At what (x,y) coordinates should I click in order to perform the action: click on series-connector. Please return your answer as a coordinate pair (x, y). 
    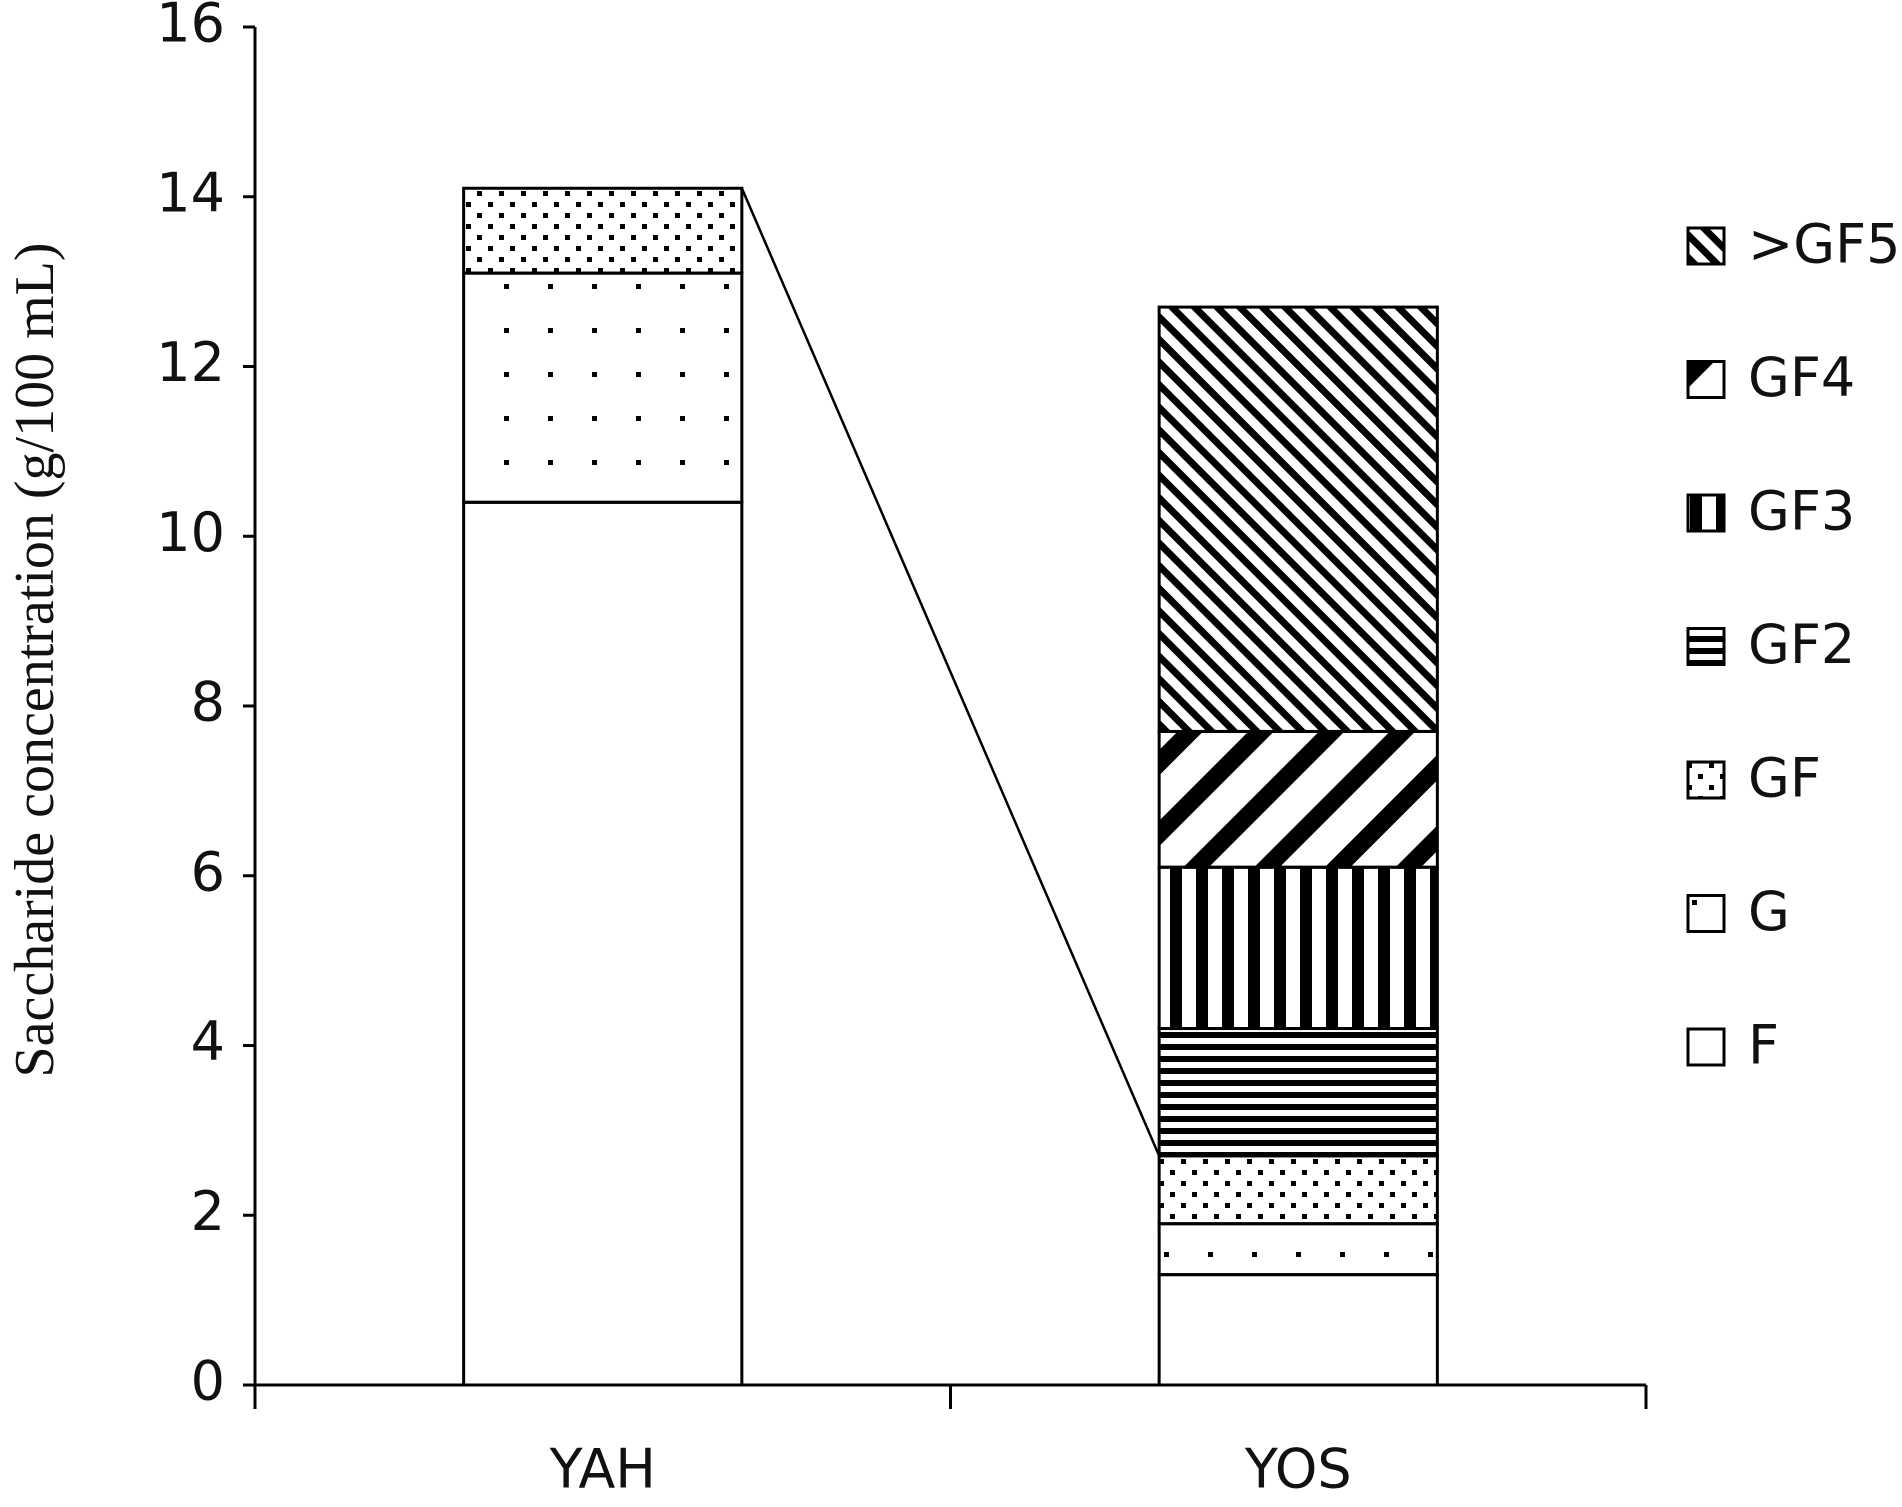
    Looking at the image, I should click on (950, 672).